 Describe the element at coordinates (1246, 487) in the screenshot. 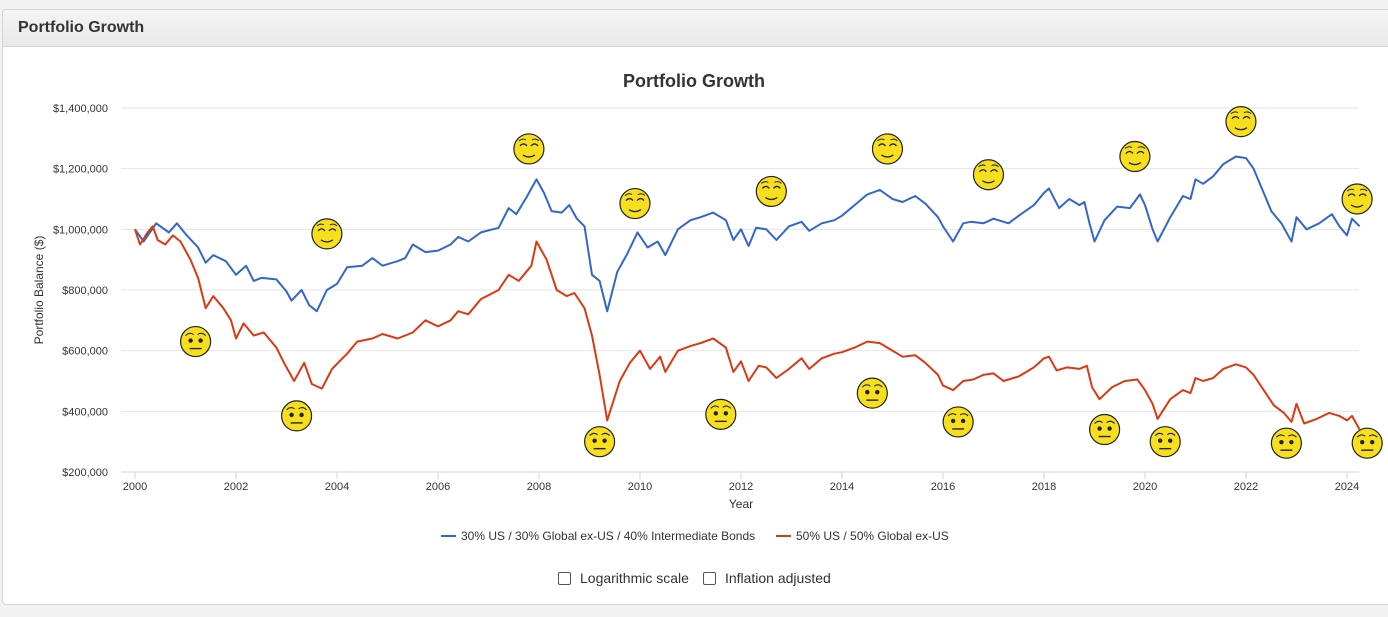

I see `x-tick-label: 2022` at that location.